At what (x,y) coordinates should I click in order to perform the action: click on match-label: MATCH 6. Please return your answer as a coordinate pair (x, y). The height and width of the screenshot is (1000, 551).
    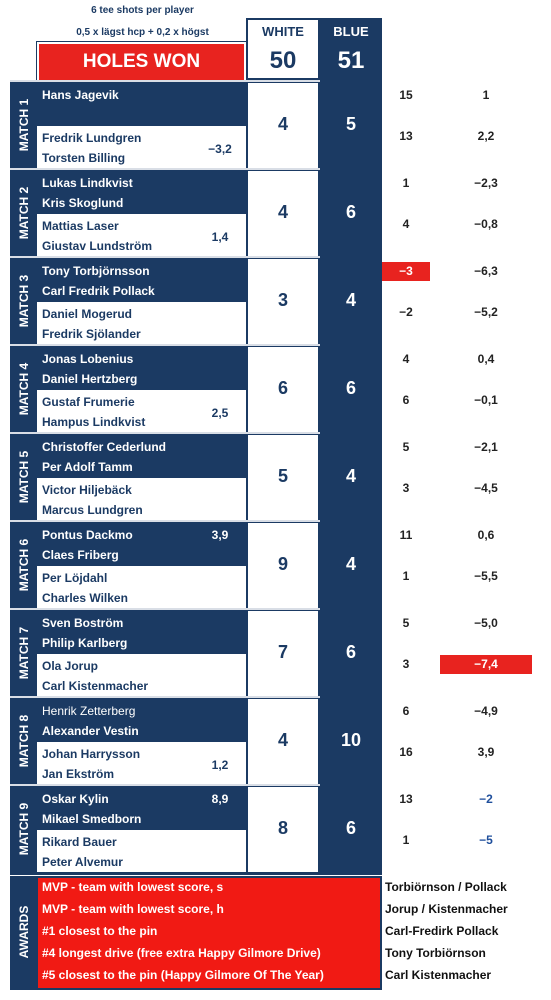
    Looking at the image, I should click on (24, 565).